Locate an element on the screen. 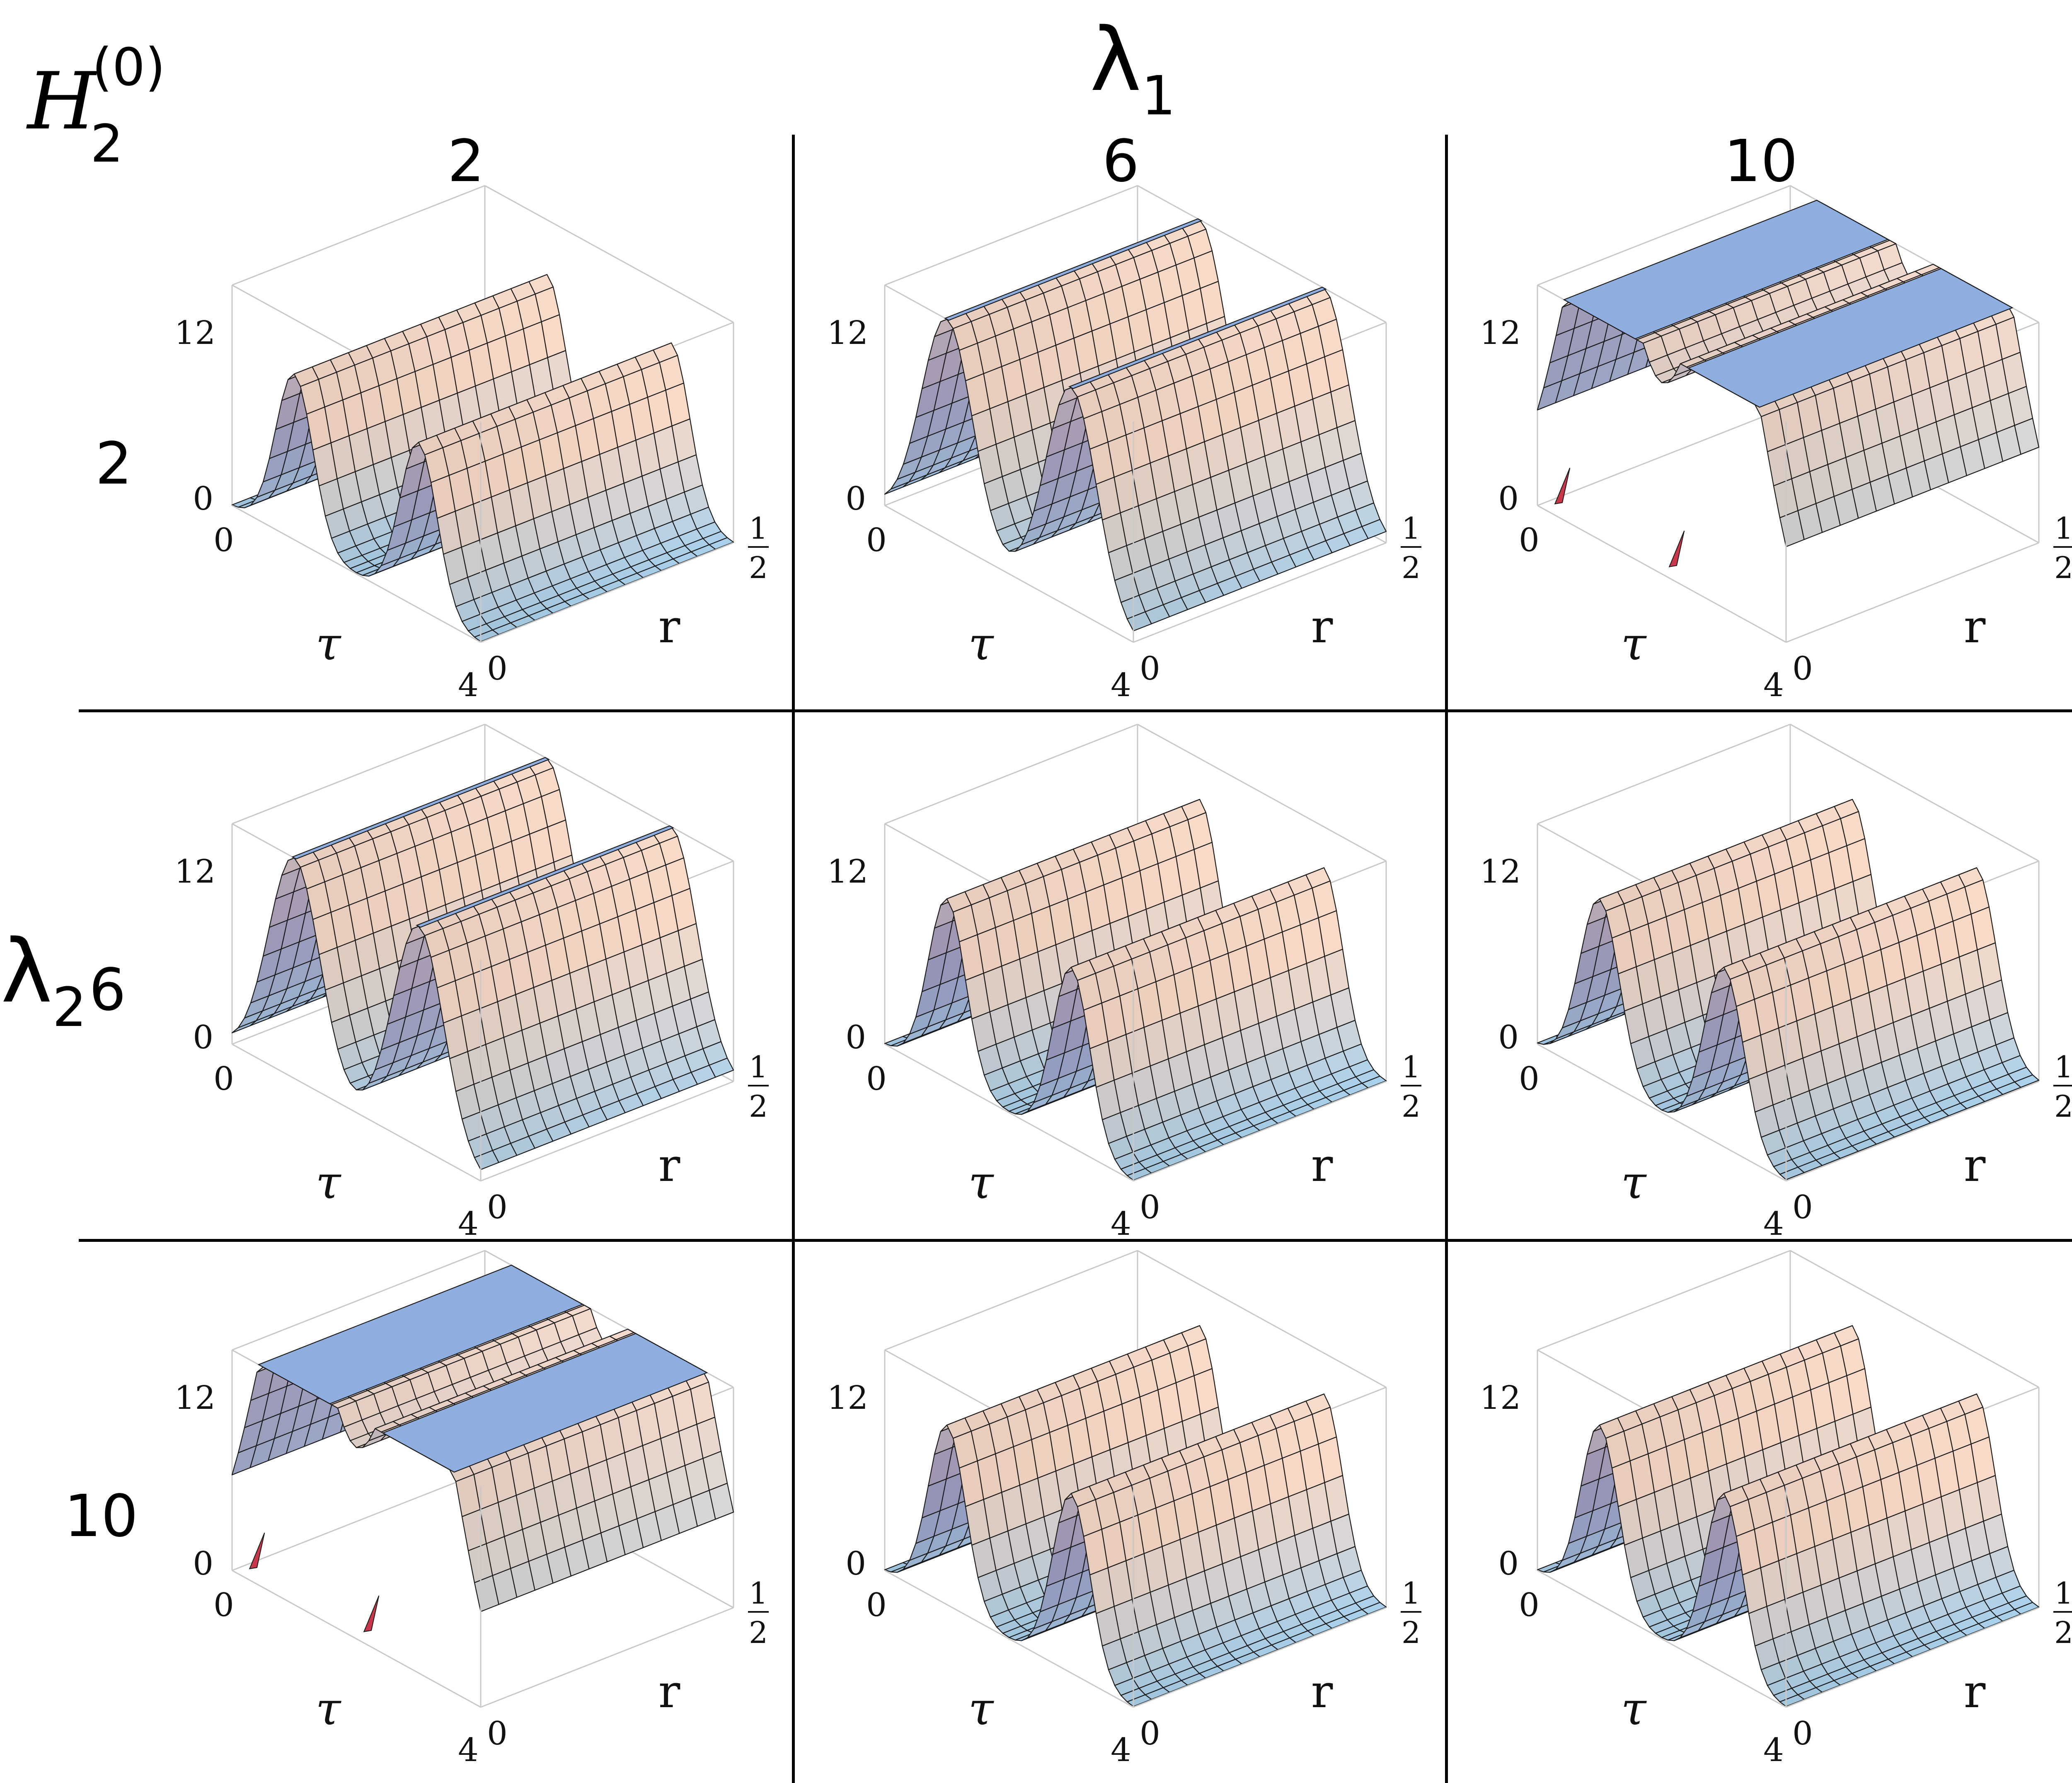  surface-plot-r2-c10: 0 12 0 4 0 τ 1 2 r is located at coordinates (1755, 435).